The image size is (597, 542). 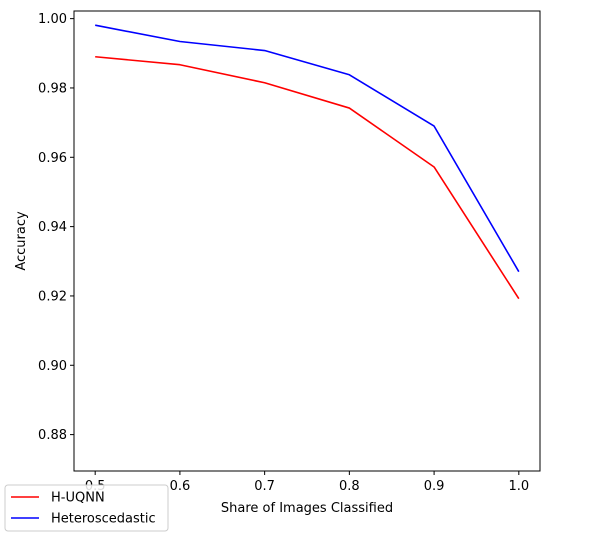 What do you see at coordinates (264, 486) in the screenshot?
I see `x-tick-label: 0.7` at bounding box center [264, 486].